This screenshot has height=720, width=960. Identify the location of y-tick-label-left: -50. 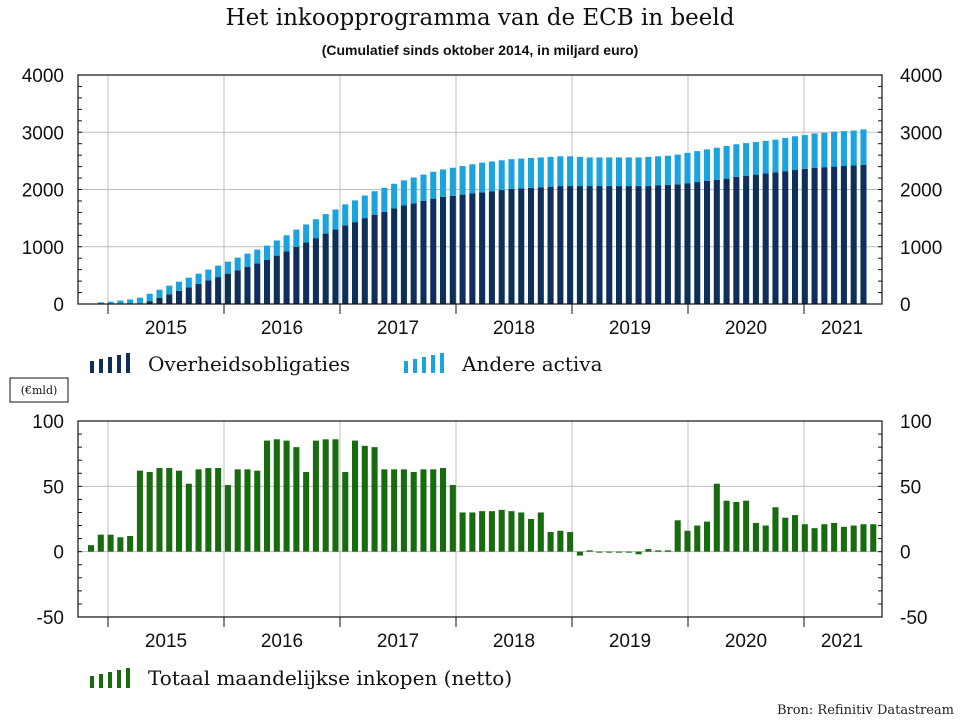
(50, 618).